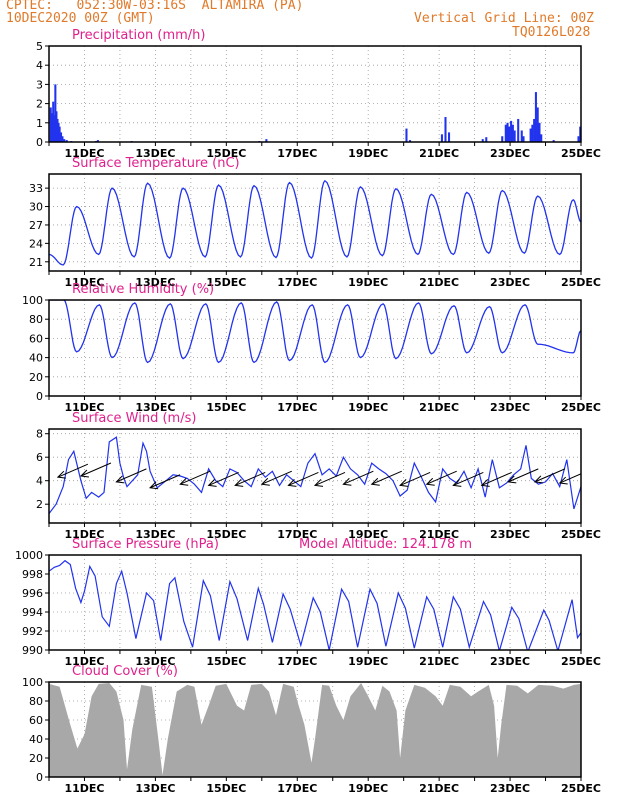 The height and width of the screenshot is (800, 618). I want to click on y-tick-label: 1000, so click(29, 555).